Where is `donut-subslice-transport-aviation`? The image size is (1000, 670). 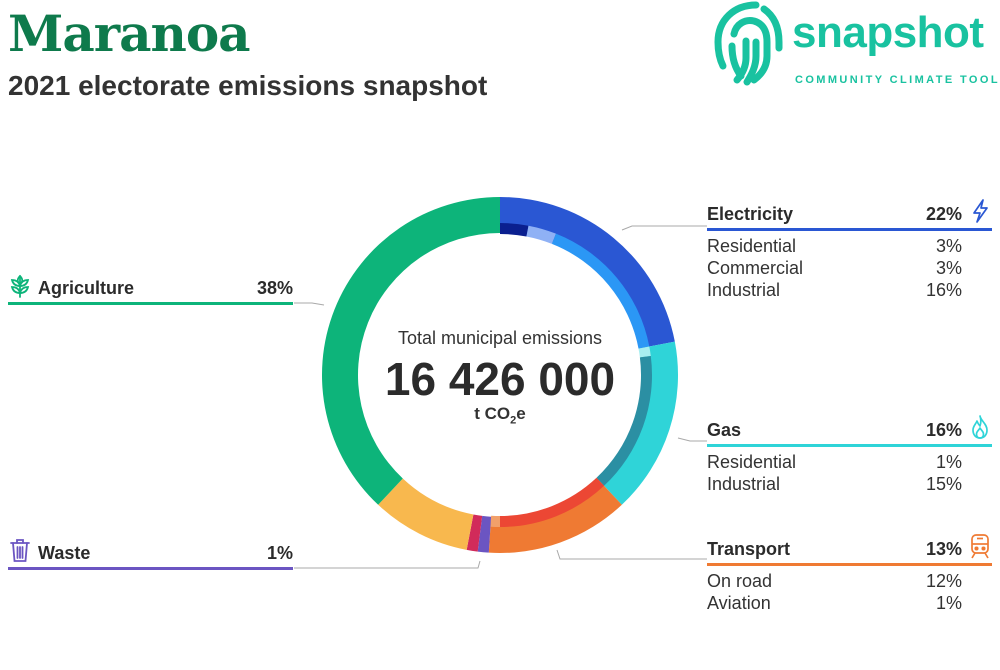 donut-subslice-transport-aviation is located at coordinates (495, 521).